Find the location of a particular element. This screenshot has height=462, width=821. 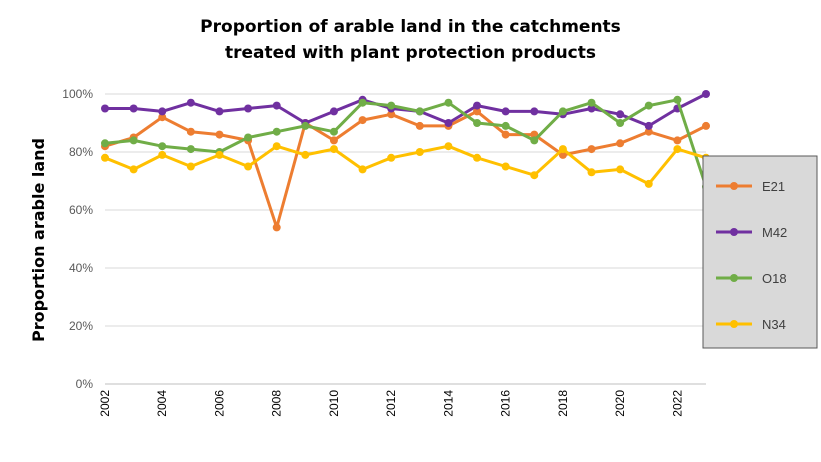

y-tick-label: 100% is located at coordinates (77, 94).